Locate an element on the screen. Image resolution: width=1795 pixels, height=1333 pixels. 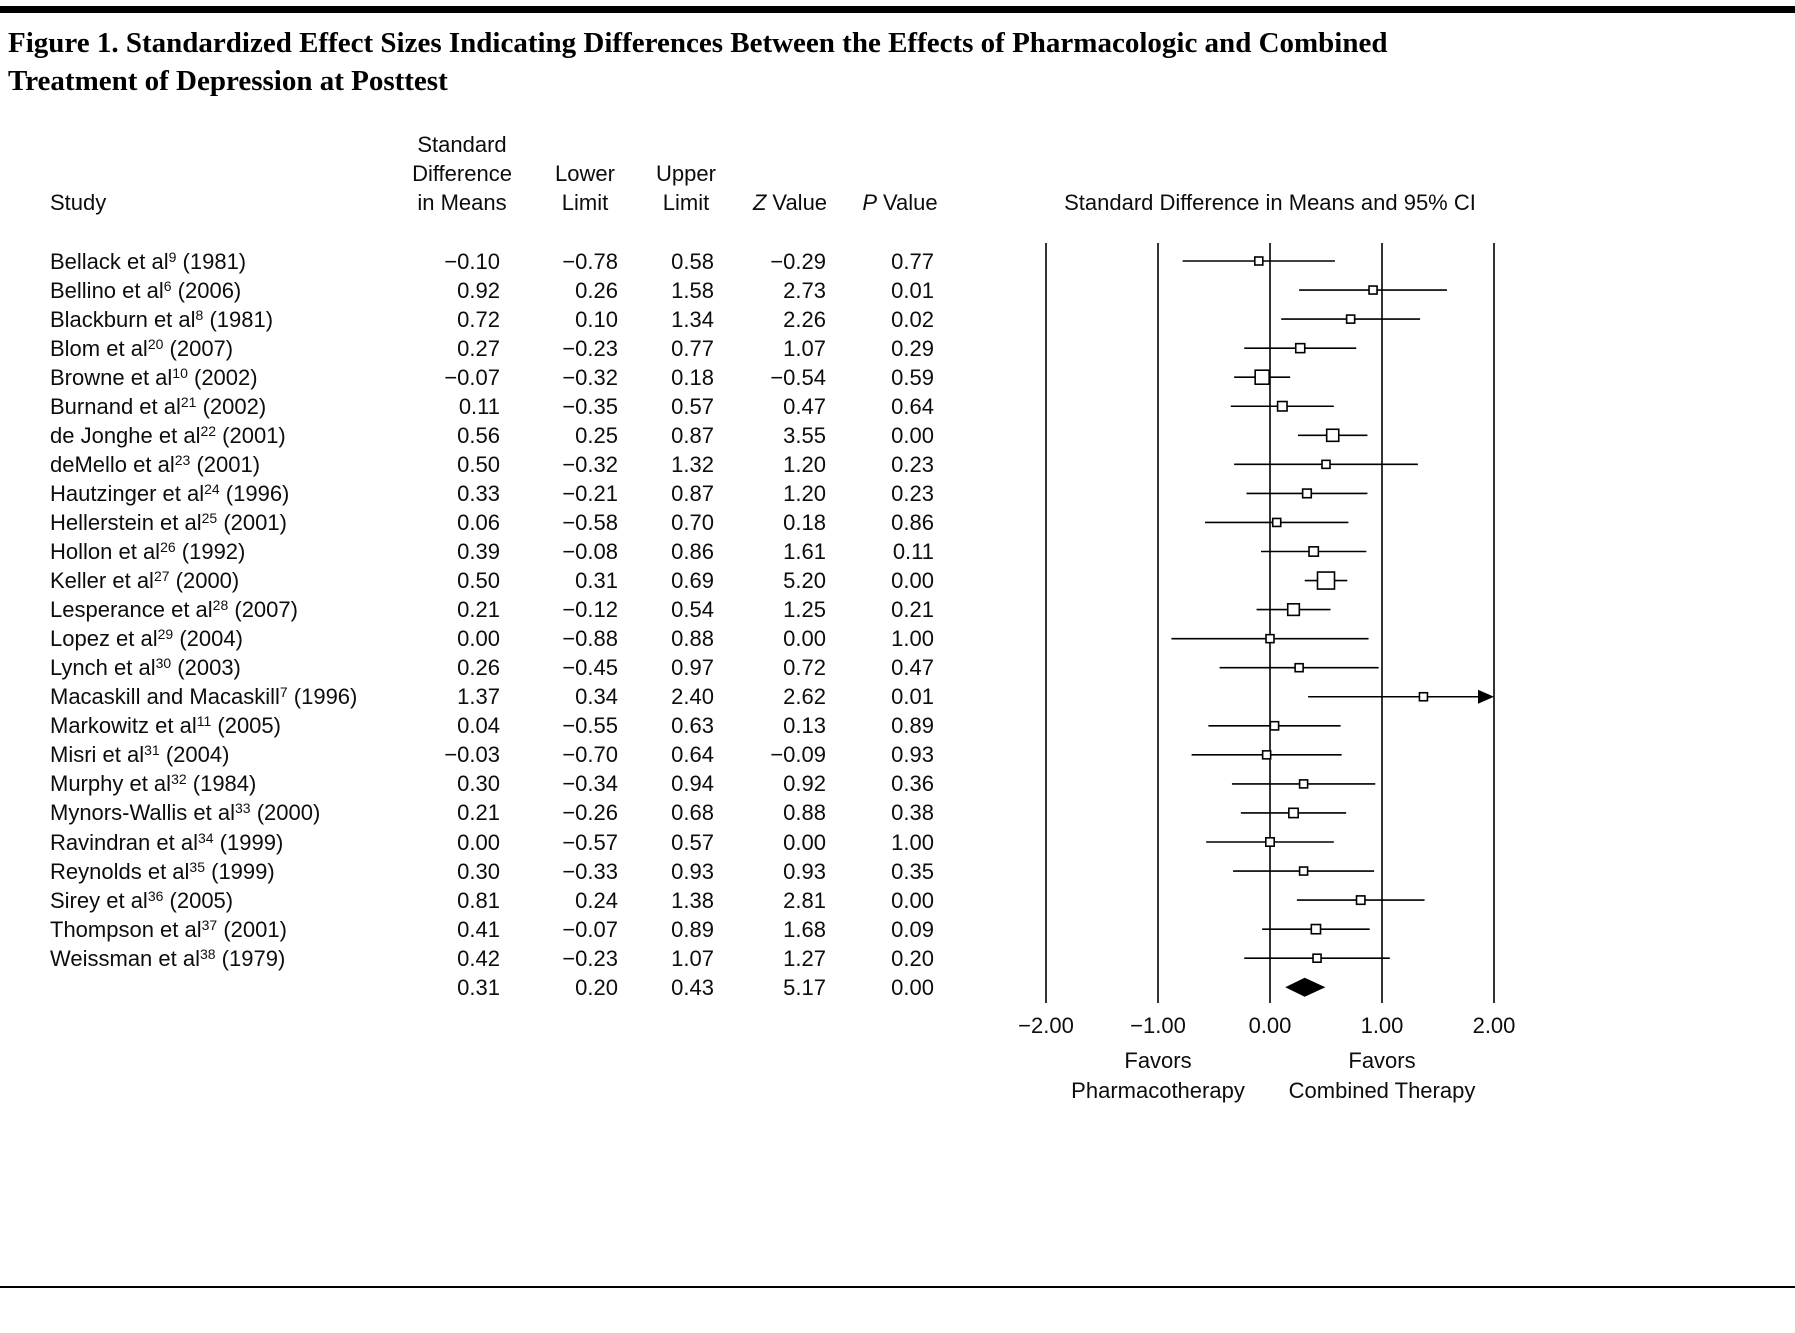
reference-superscript: 8 is located at coordinates (199, 314).